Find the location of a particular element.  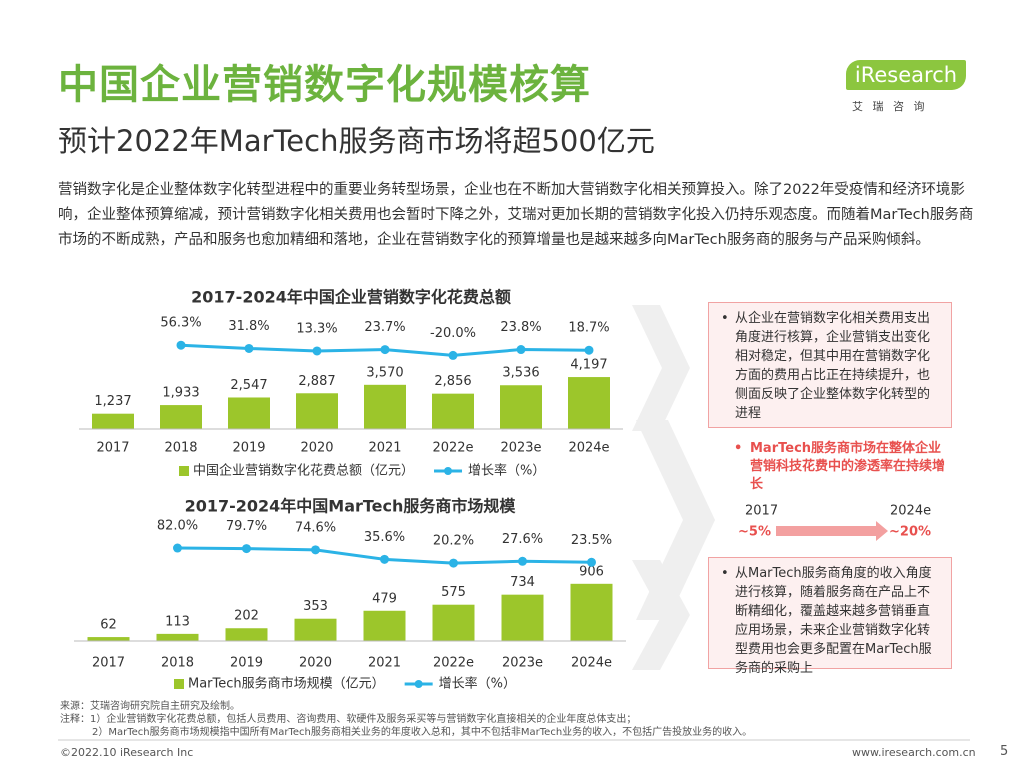

value-label: 23.7% is located at coordinates (384, 327).